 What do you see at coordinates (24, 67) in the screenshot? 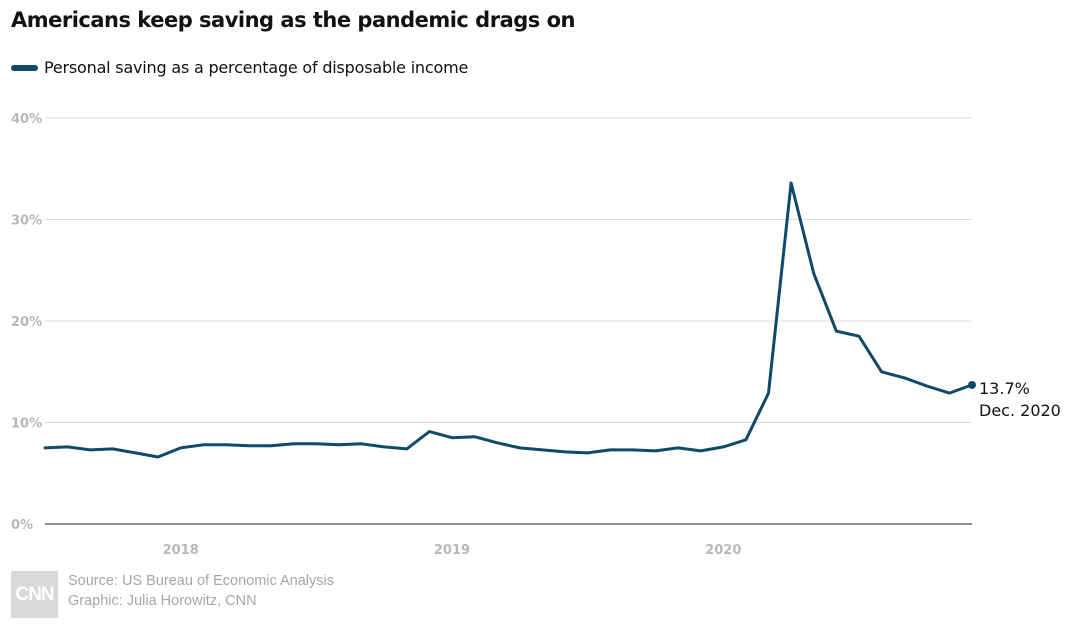
I see `legend-swatch` at bounding box center [24, 67].